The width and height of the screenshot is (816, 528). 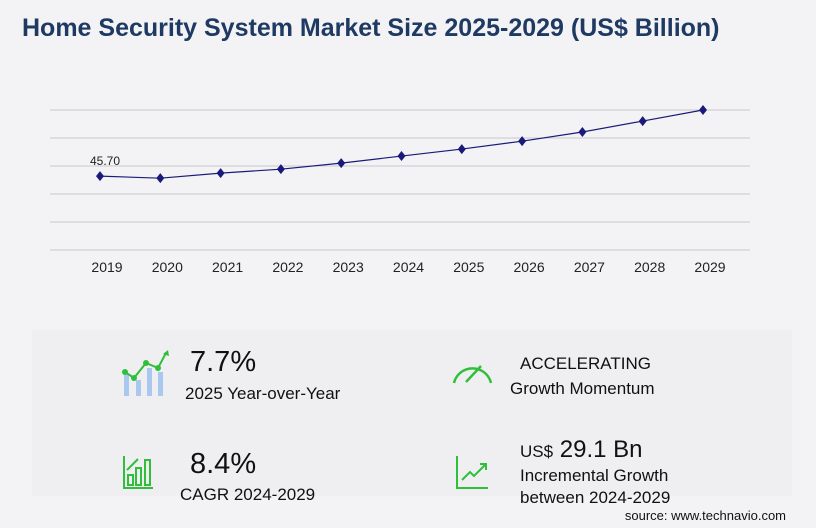 What do you see at coordinates (582, 388) in the screenshot?
I see `momentum-label: Growth Momentum` at bounding box center [582, 388].